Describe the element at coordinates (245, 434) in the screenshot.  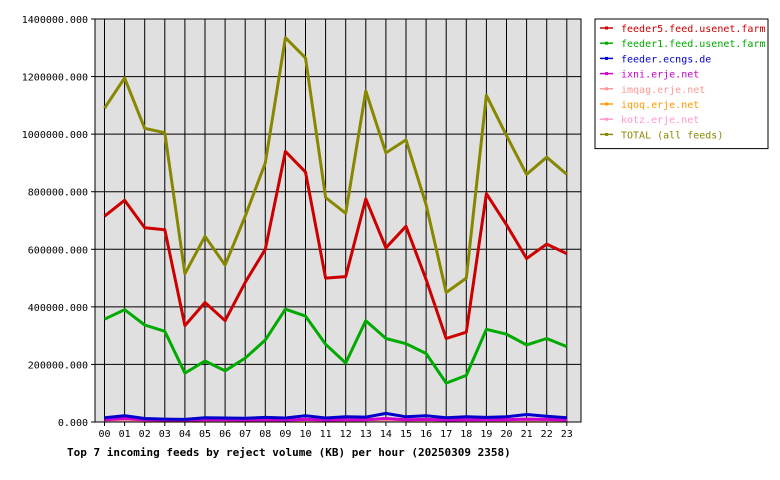
I see `x-tick-label: 07` at that location.